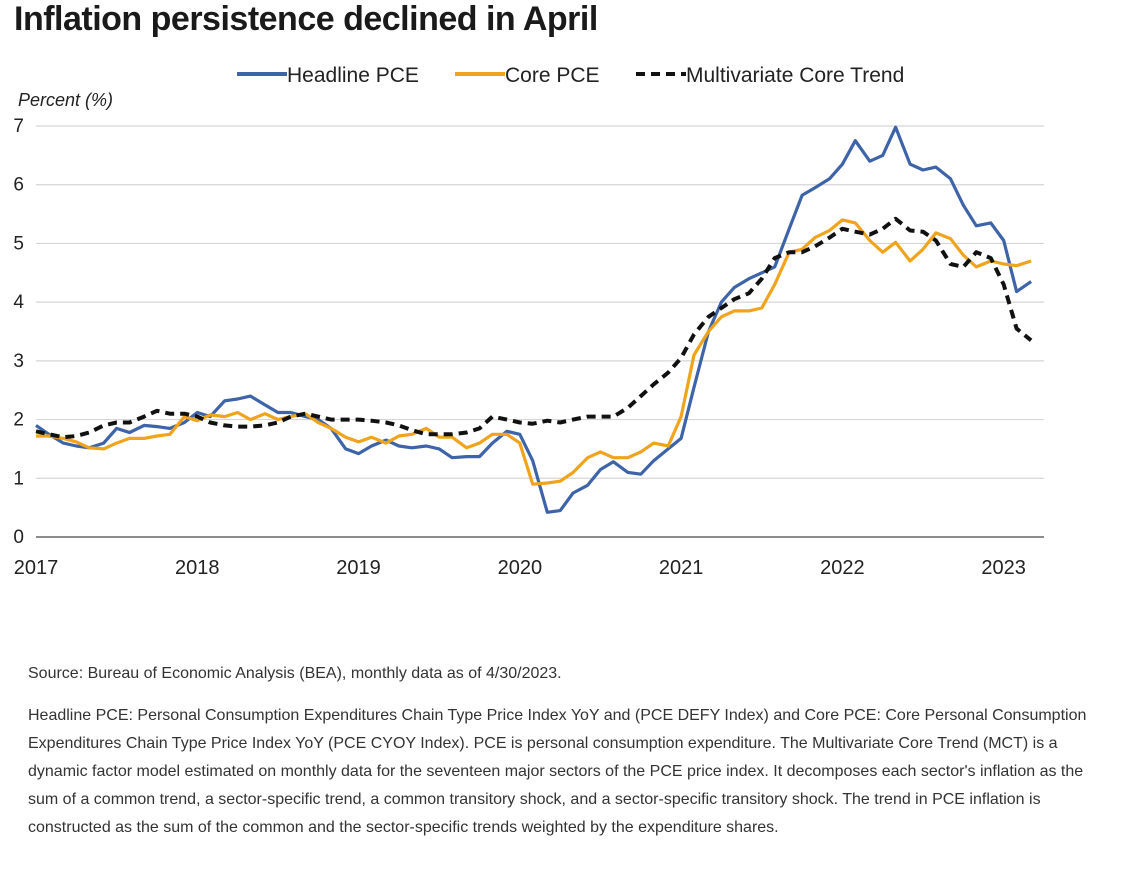  Describe the element at coordinates (520, 568) in the screenshot. I see `x-tick-label: 2020` at that location.